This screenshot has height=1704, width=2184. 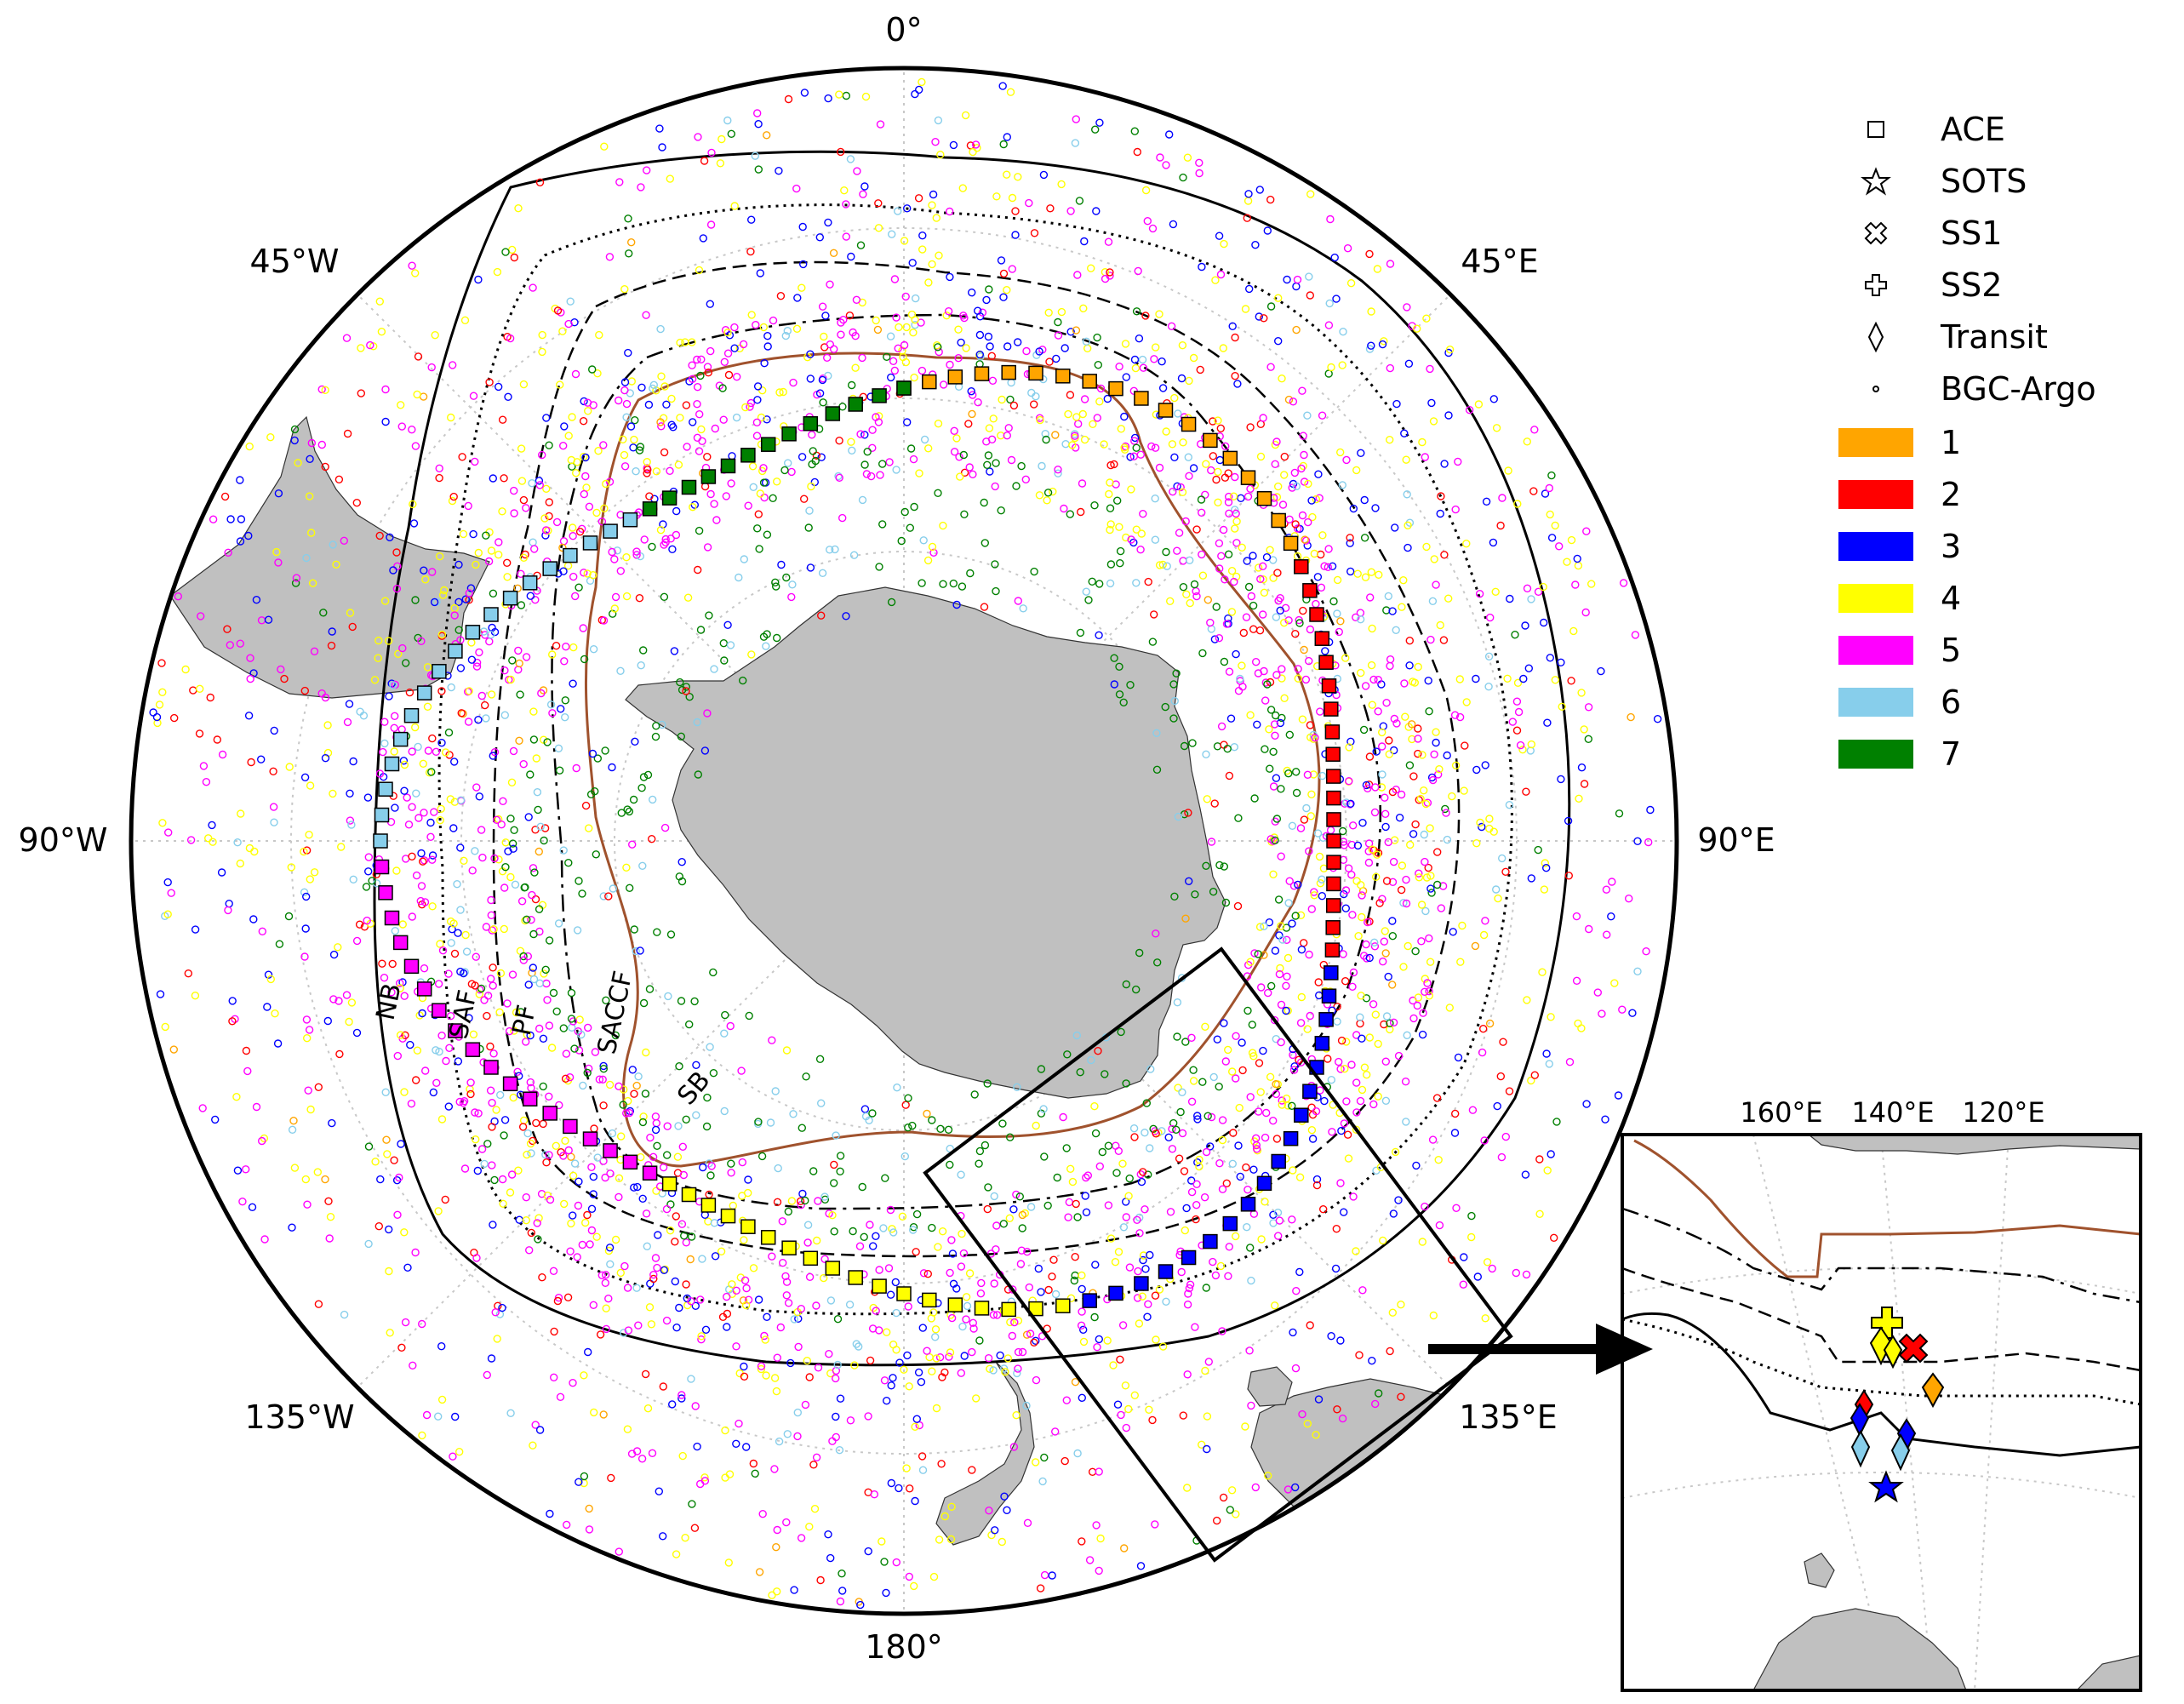 I want to click on legend-label: SS2, so click(x=1971, y=285).